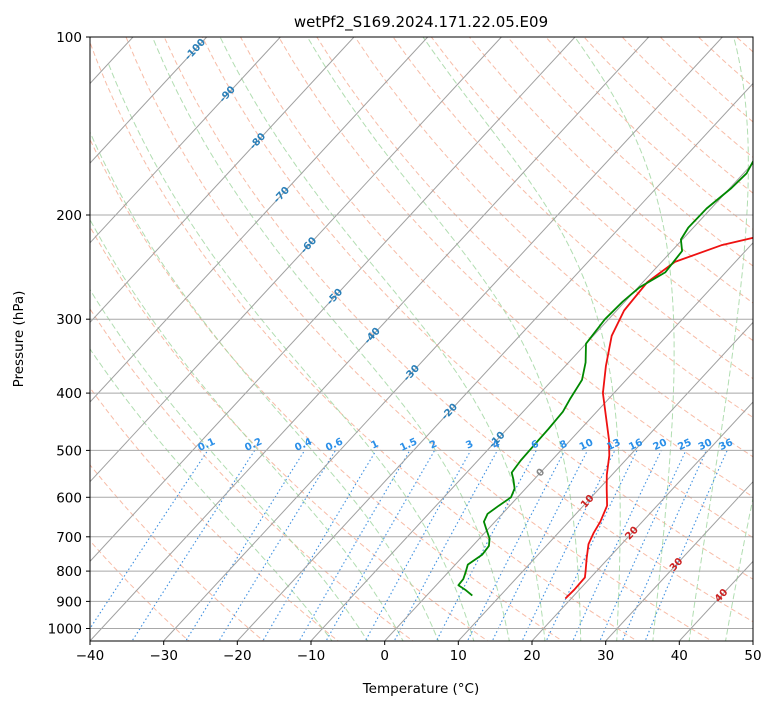 Image resolution: width=775 pixels, height=708 pixels. Describe the element at coordinates (421, 22) in the screenshot. I see `chart-title: wetPf2_S169.2024.171.22.05.E09` at that location.